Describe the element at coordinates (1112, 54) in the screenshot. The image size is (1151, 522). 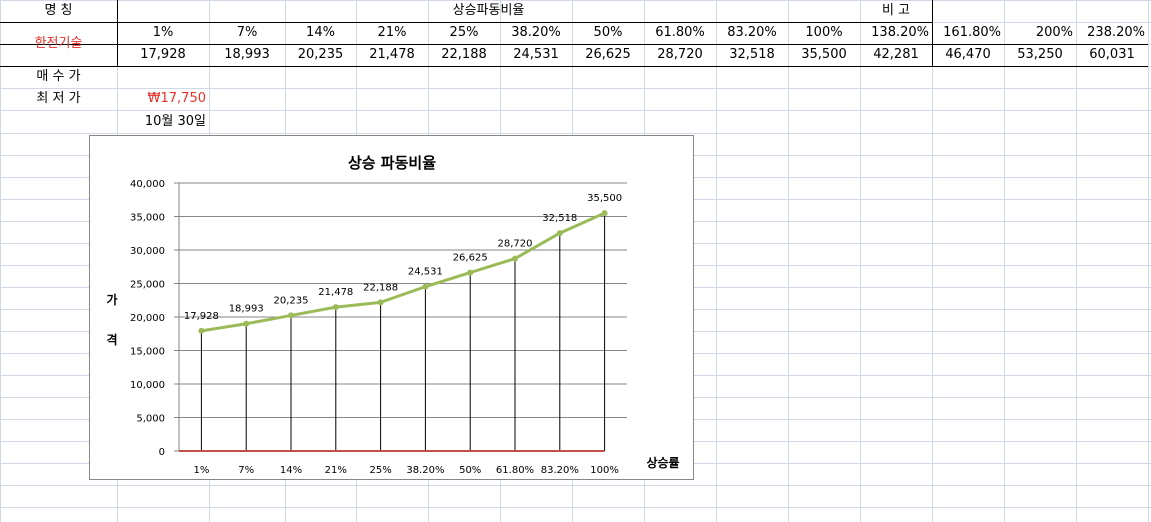
I see `price-cell: 60,031` at that location.